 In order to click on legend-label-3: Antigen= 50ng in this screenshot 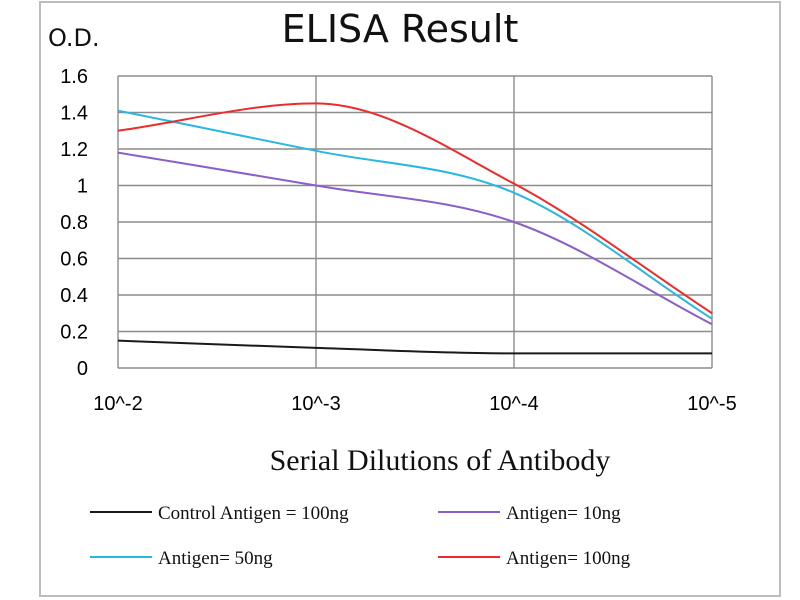, I will do `click(215, 558)`.